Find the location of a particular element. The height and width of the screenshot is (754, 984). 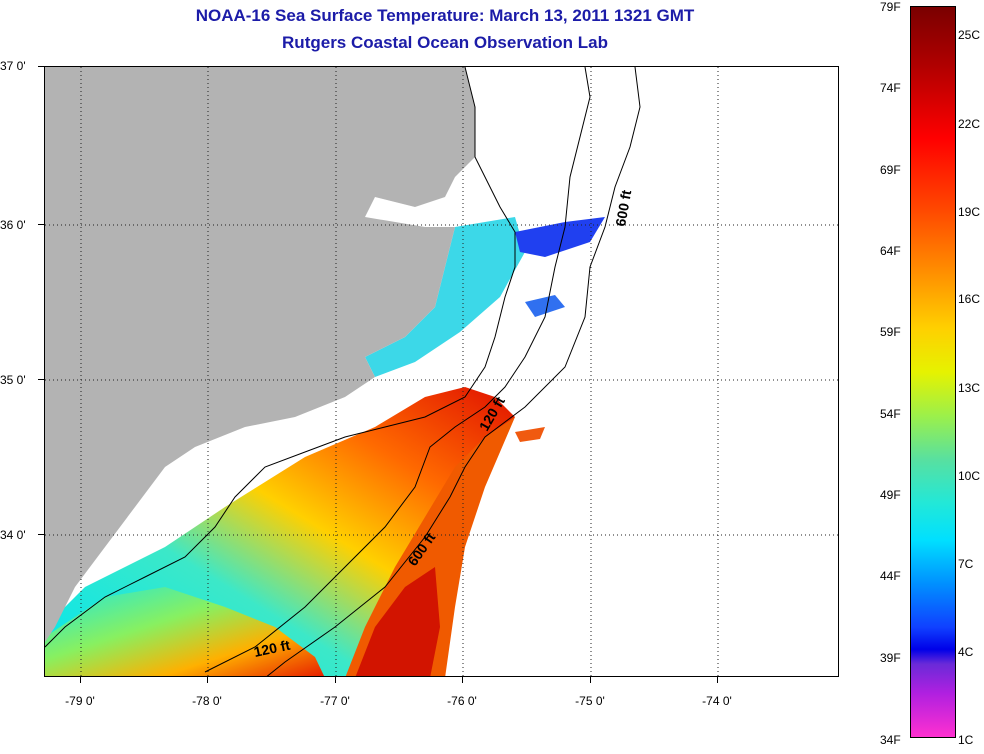

colorbar-f-59: 59F is located at coordinates (890, 332).